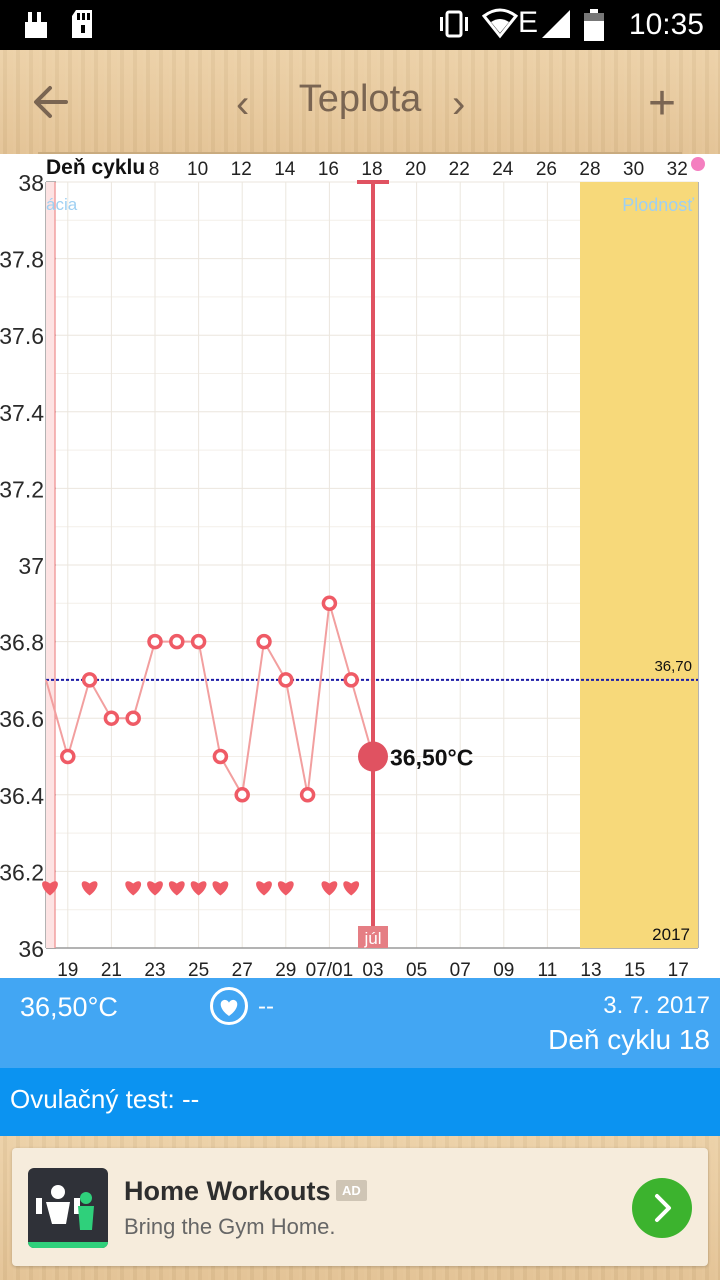  I want to click on bottom-tick-label: 27, so click(242, 969).